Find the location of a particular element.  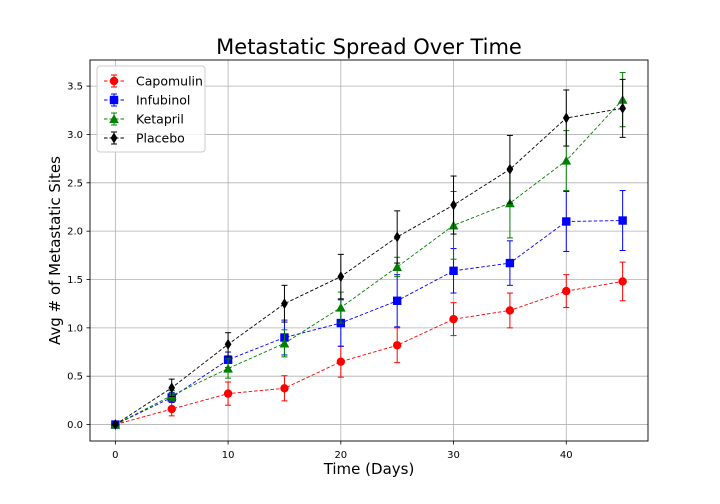

legend-placebo-marker is located at coordinates (114, 138).